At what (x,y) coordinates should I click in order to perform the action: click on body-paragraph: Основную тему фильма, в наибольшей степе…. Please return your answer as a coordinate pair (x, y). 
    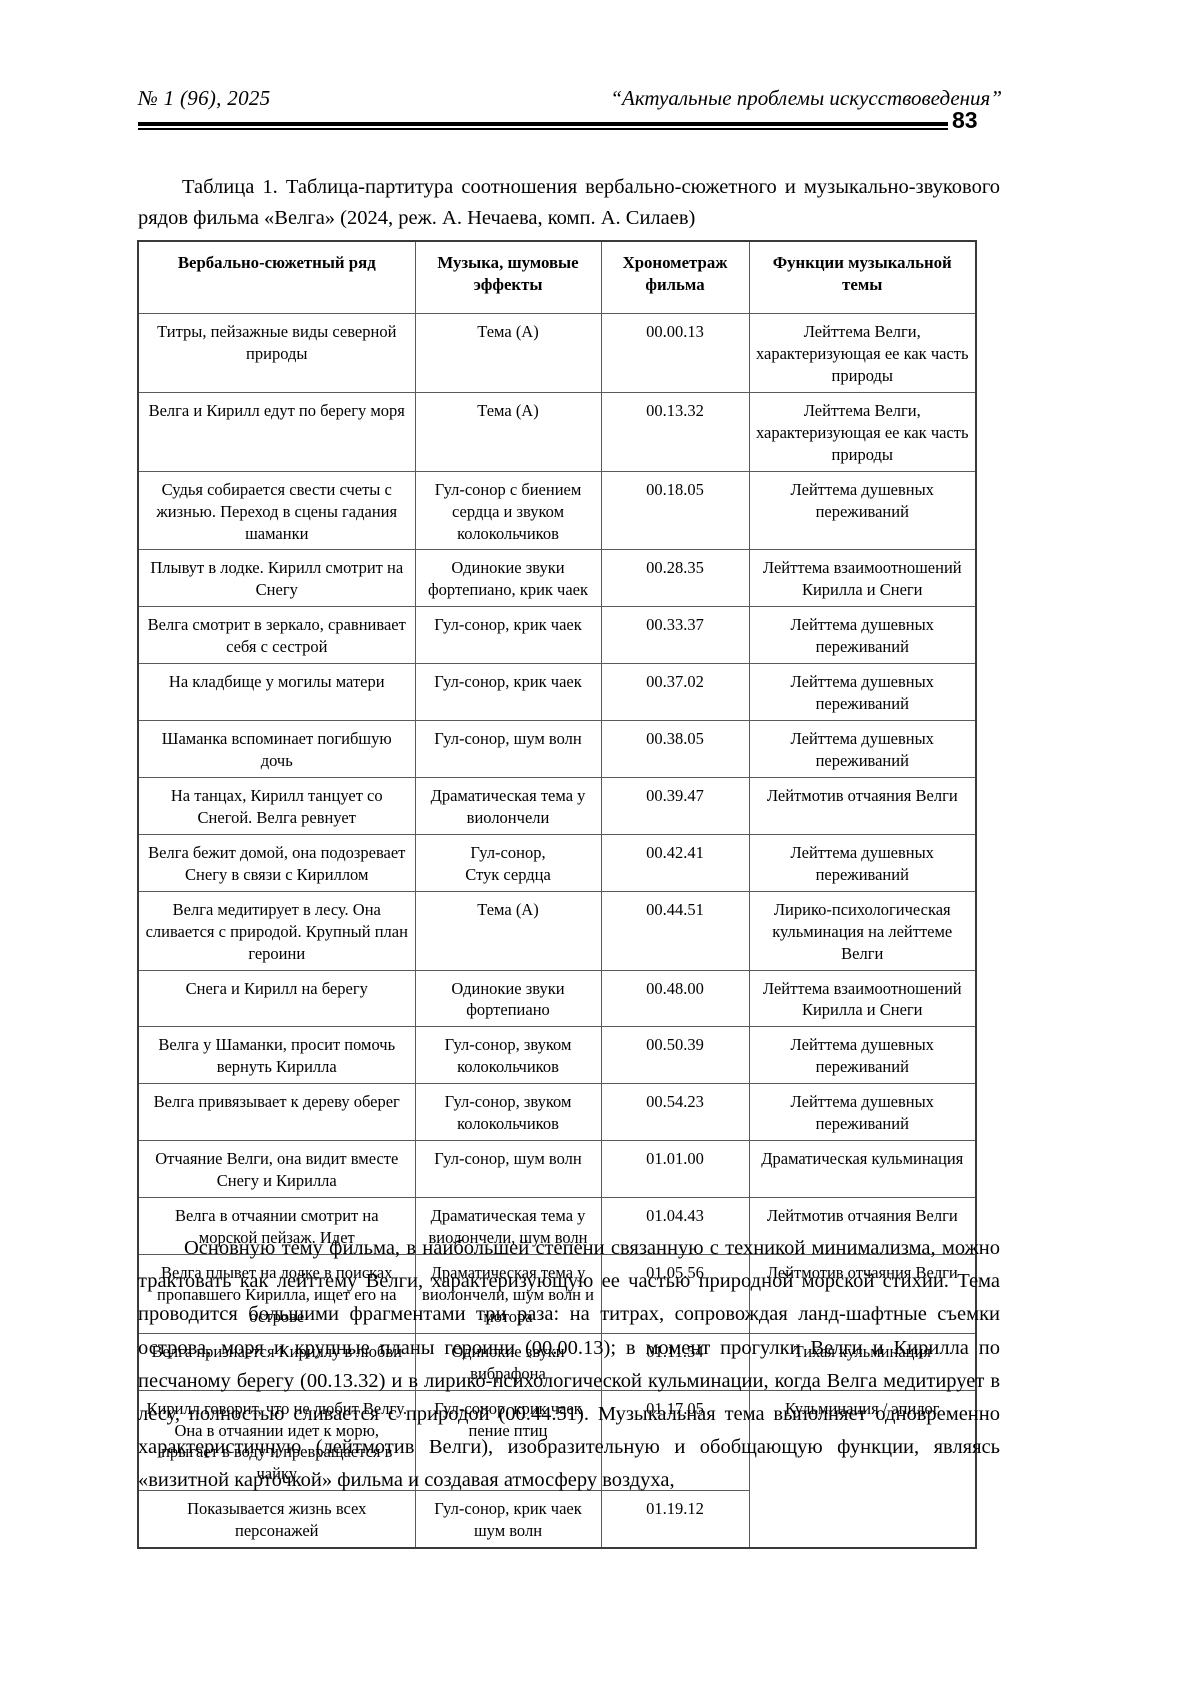
    Looking at the image, I should click on (569, 1364).